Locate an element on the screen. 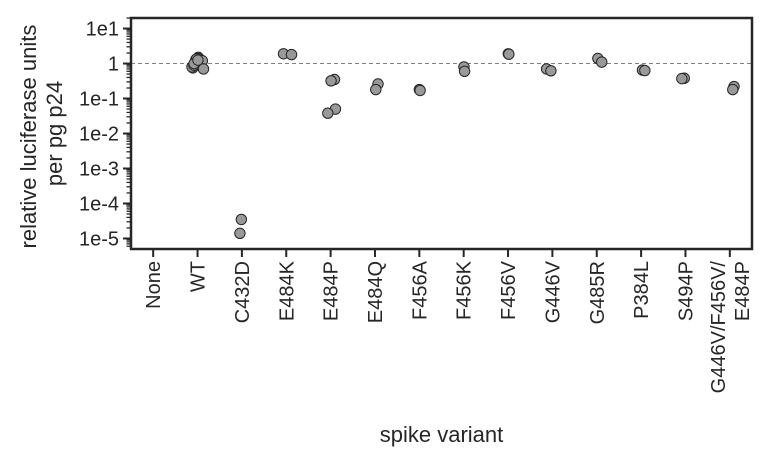 This screenshot has width=761, height=458. x-tick-label-line: F456K is located at coordinates (465, 290).